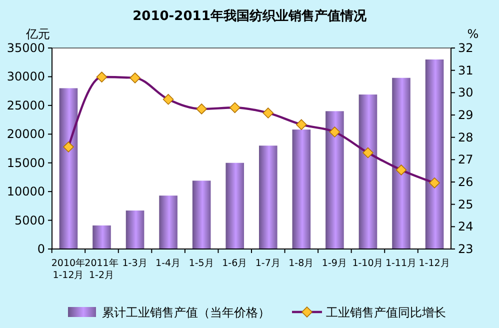 Image resolution: width=499 pixels, height=328 pixels. Describe the element at coordinates (29, 220) in the screenshot. I see `y-tick-label: 5000` at that location.